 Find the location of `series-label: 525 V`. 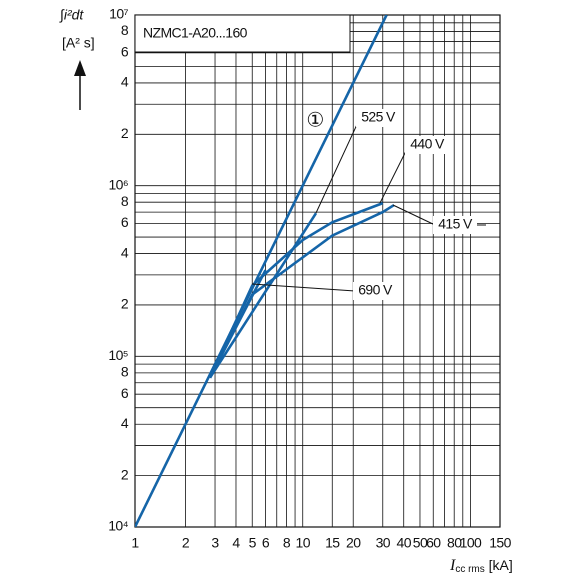

series-label: 525 V is located at coordinates (378, 117).